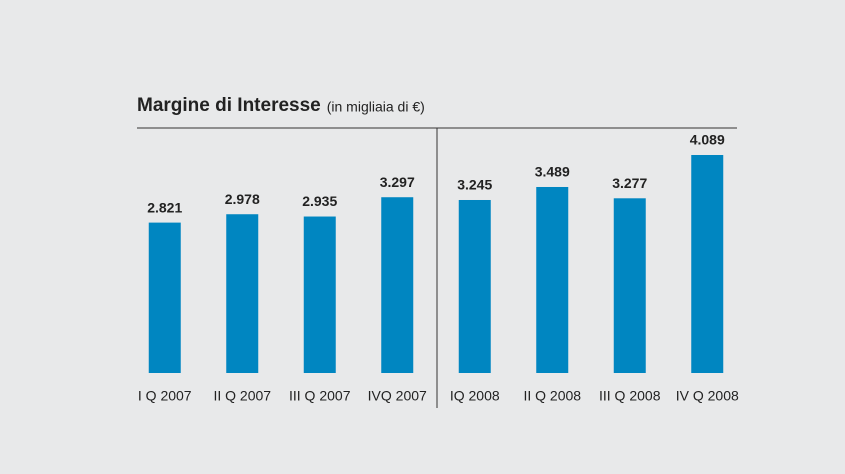 This screenshot has height=474, width=845. What do you see at coordinates (164, 207) in the screenshot?
I see `value-label: 2.821` at bounding box center [164, 207].